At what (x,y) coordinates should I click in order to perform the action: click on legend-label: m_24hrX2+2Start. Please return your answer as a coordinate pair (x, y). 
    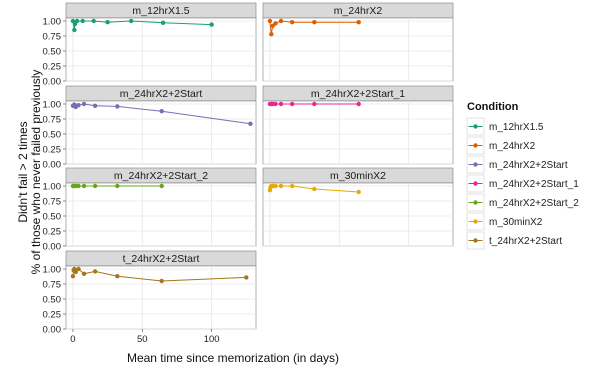
    Looking at the image, I should click on (528, 165).